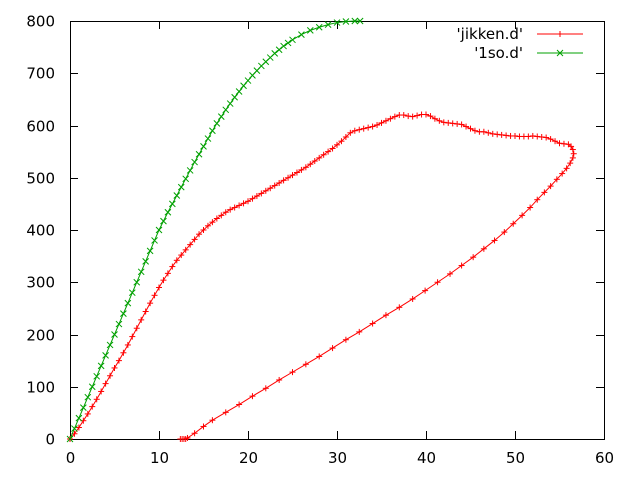 This screenshot has height=480, width=640. What do you see at coordinates (515, 458) in the screenshot?
I see `x-tick-label: 50` at bounding box center [515, 458].